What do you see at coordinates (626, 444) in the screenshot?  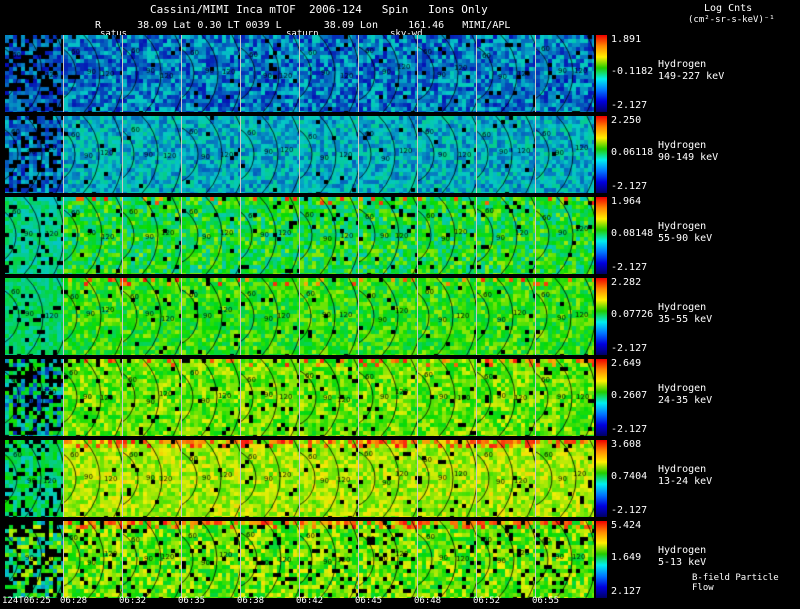 I see `scale-max-label: 3.608` at bounding box center [626, 444].